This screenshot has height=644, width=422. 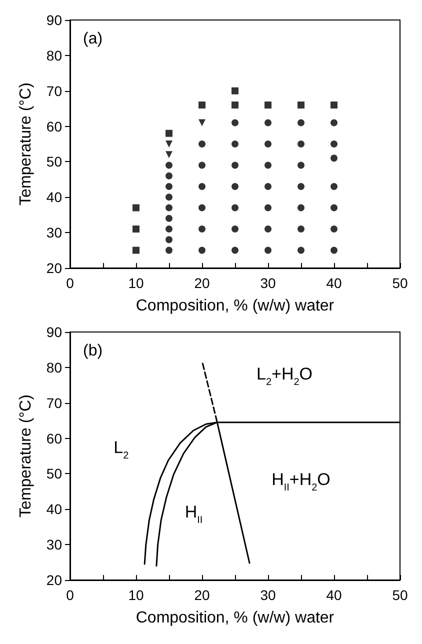 I want to click on text: (b), so click(x=93, y=351).